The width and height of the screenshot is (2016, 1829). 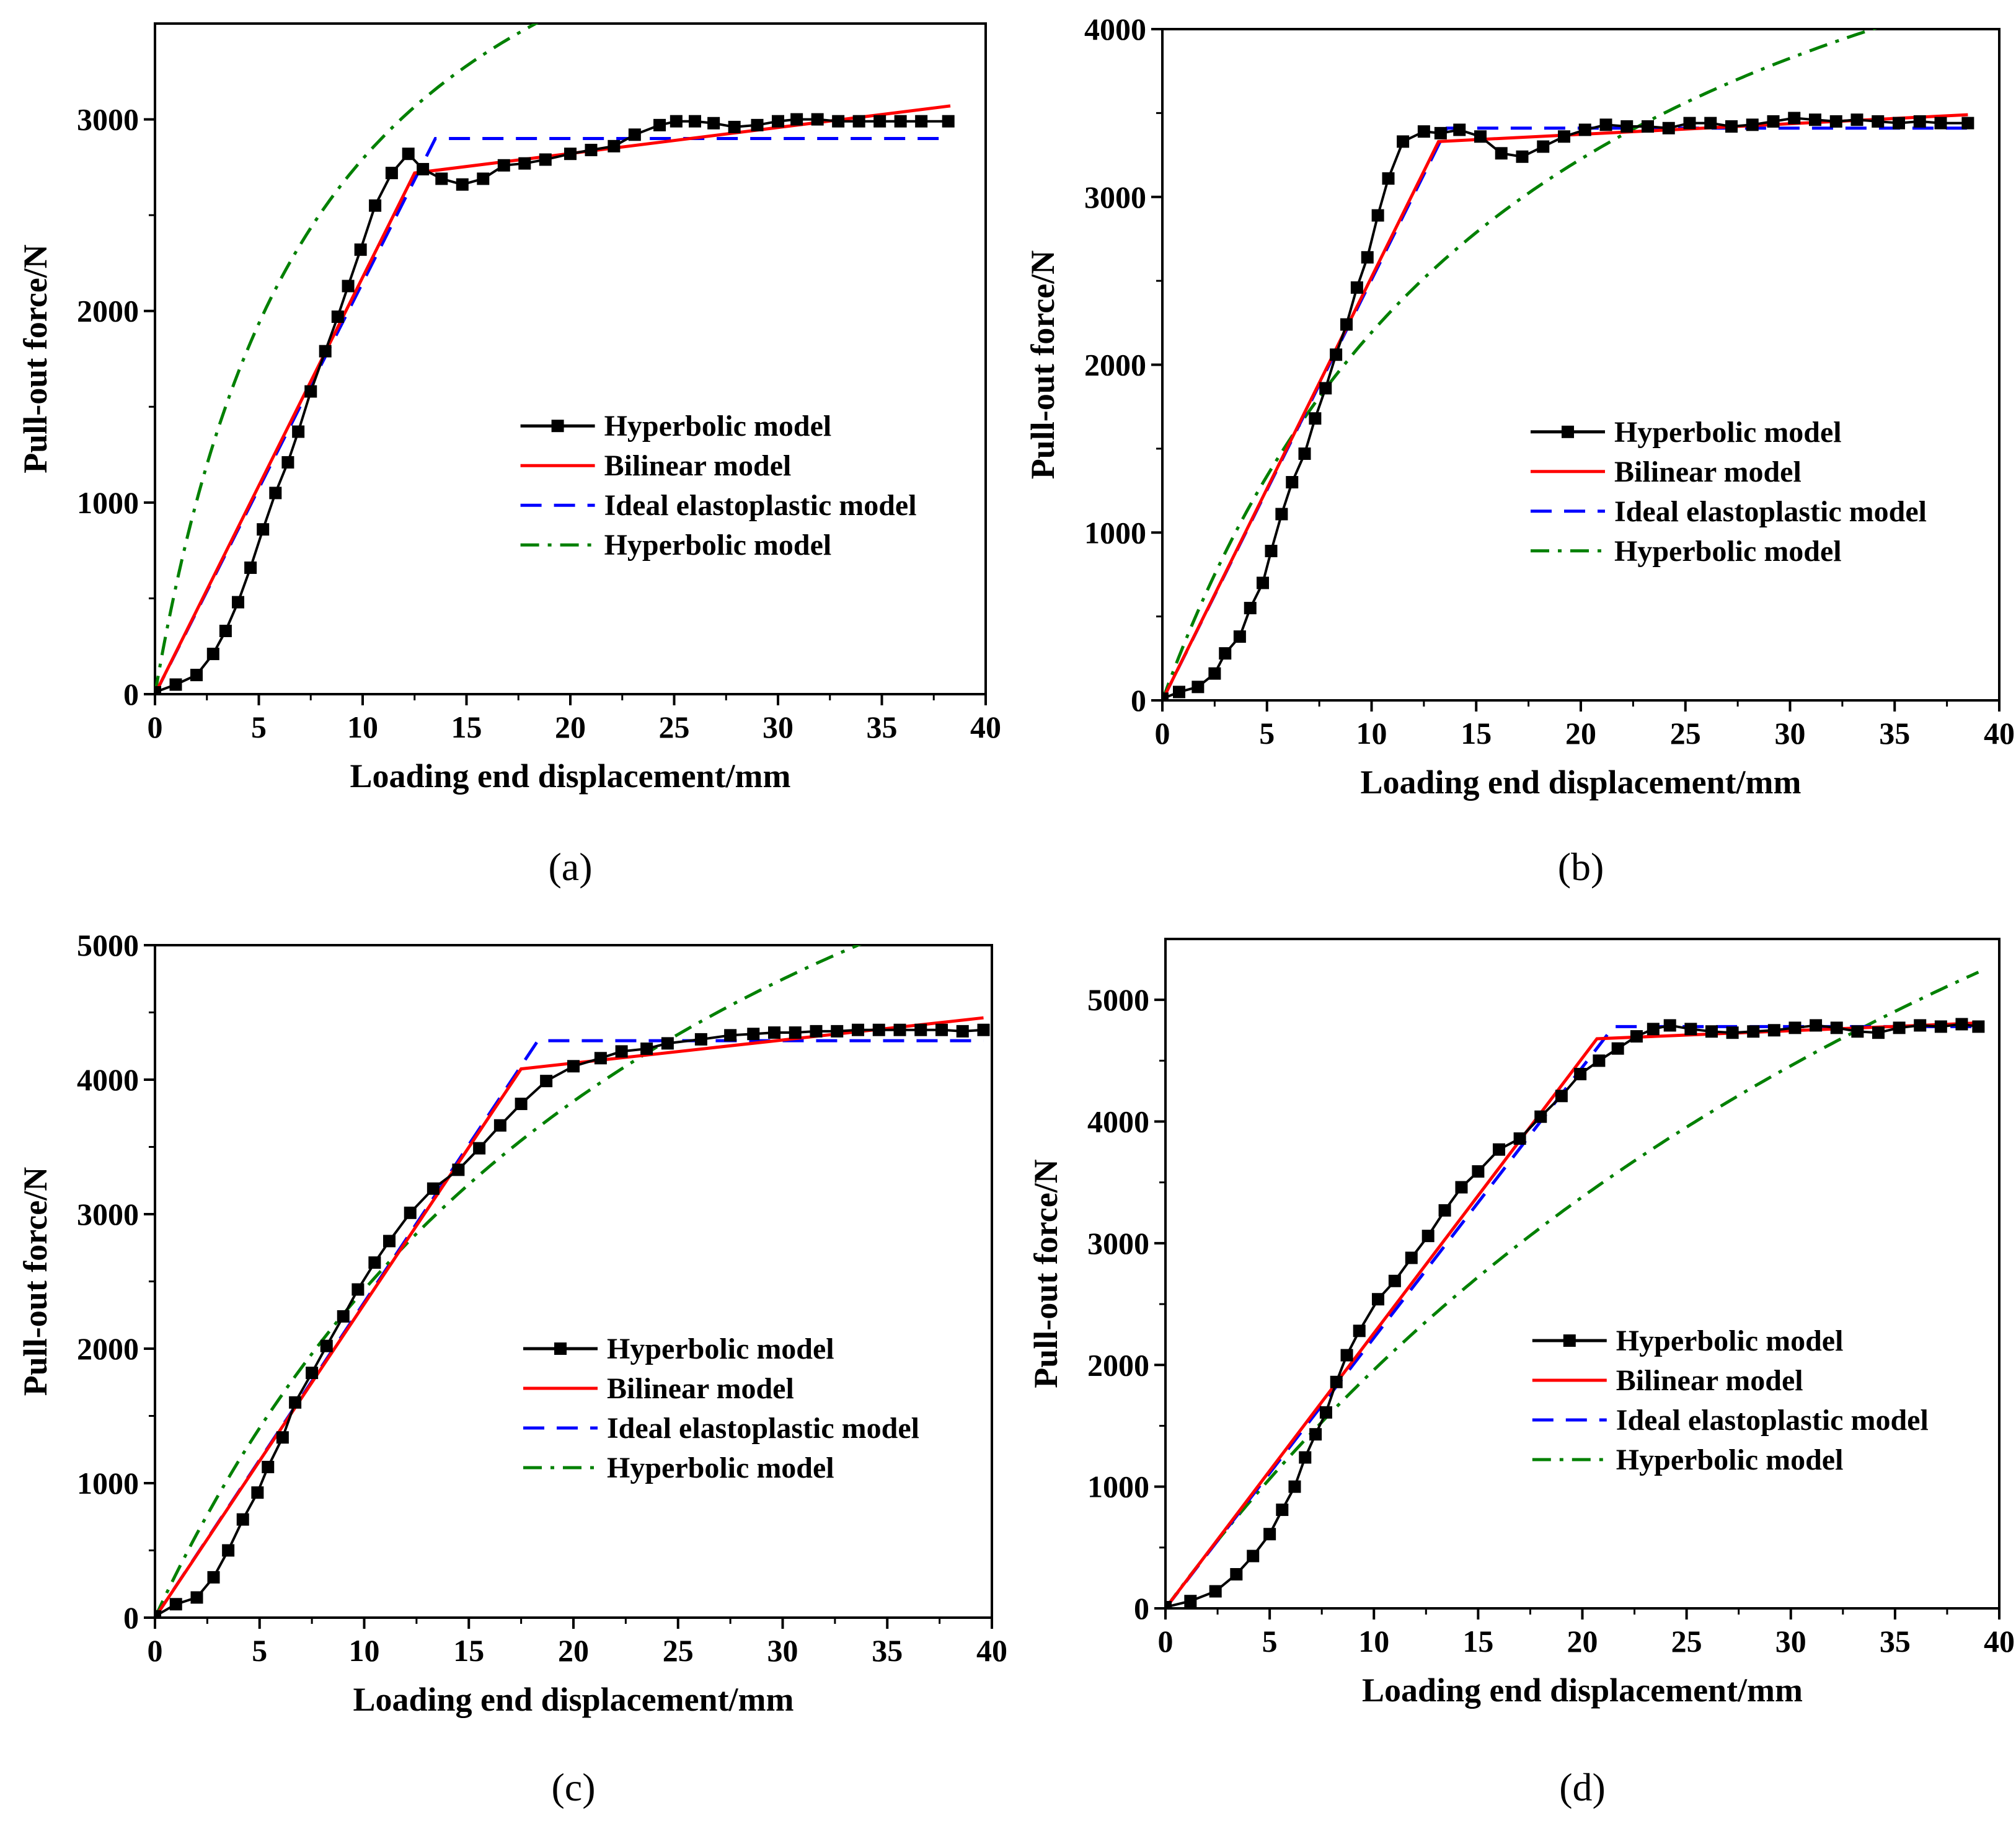 I want to click on y-tick-label: 5000, so click(x=108, y=945).